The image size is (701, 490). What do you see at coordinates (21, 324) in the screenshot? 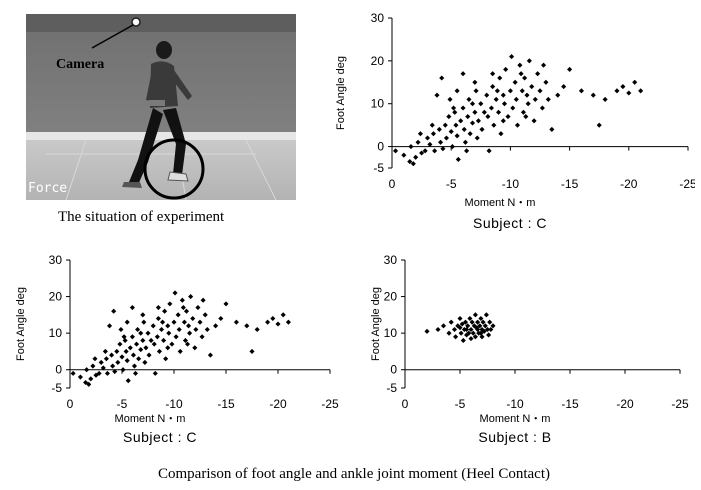
I see `y-axis-label: Foot Angle deg` at bounding box center [21, 324].